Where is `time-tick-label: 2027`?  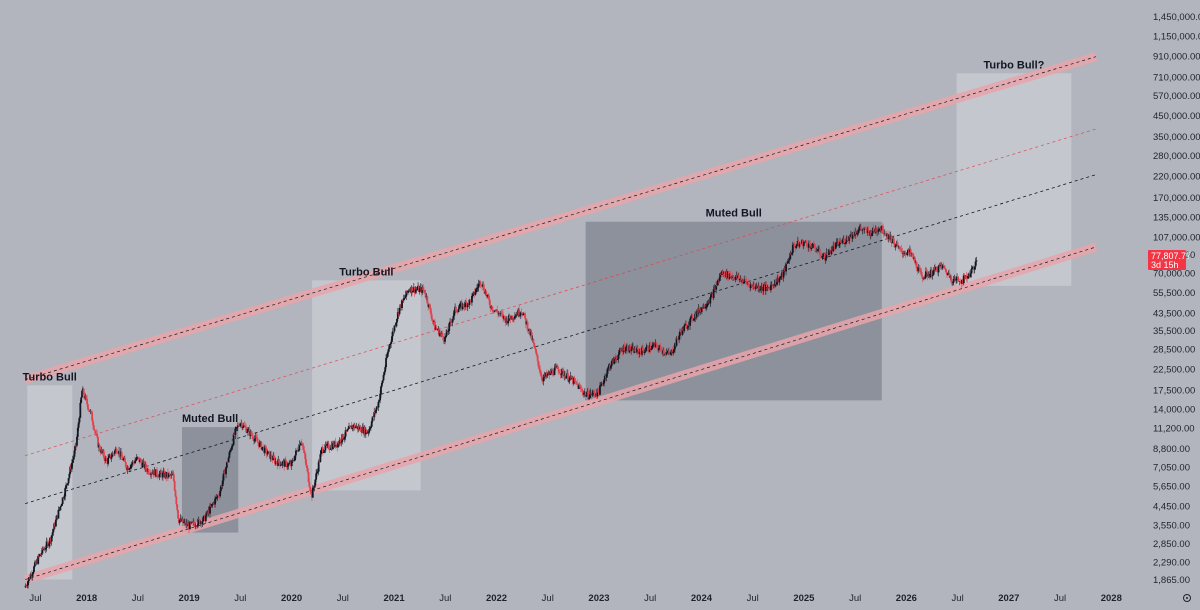 time-tick-label: 2027 is located at coordinates (1008, 598).